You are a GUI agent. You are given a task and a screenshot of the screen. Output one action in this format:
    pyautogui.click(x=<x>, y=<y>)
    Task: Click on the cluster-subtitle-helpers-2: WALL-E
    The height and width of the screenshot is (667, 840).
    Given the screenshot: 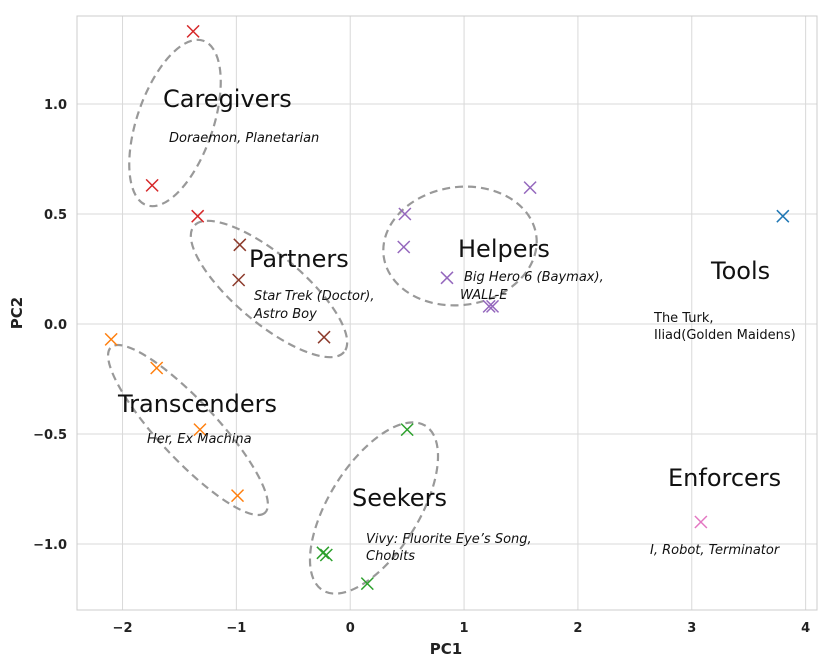 What is the action you would take?
    pyautogui.click(x=484, y=295)
    